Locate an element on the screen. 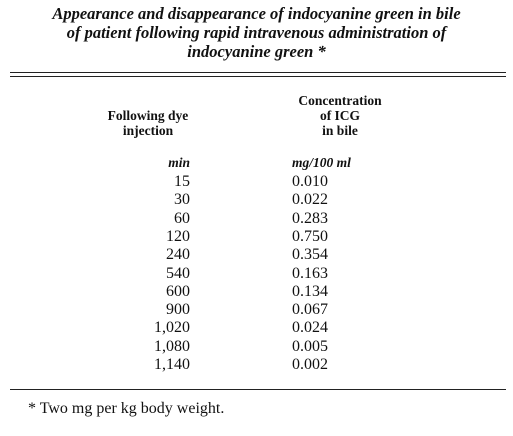  cell: 1,140 is located at coordinates (172, 364).